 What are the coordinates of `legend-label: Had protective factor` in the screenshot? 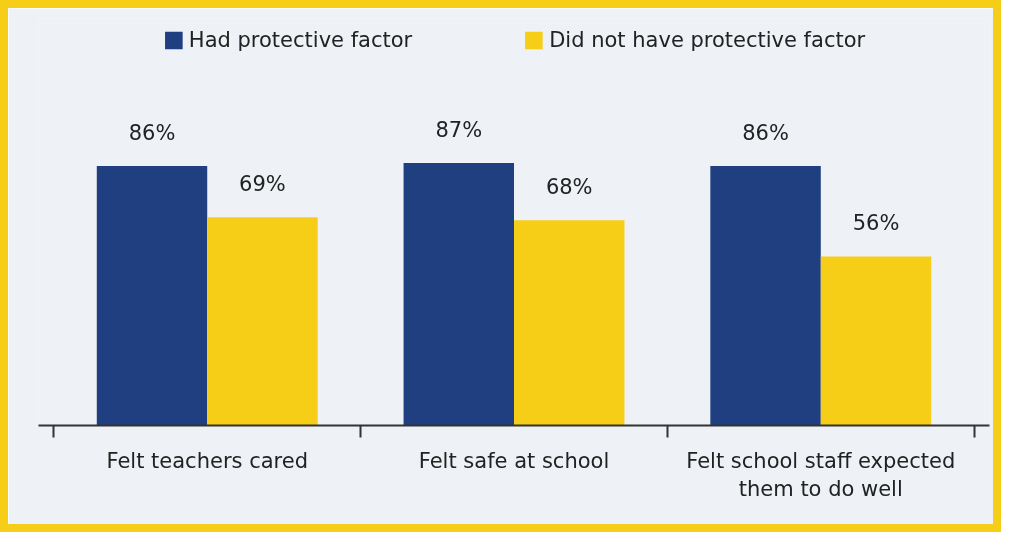 It's located at (300, 40).